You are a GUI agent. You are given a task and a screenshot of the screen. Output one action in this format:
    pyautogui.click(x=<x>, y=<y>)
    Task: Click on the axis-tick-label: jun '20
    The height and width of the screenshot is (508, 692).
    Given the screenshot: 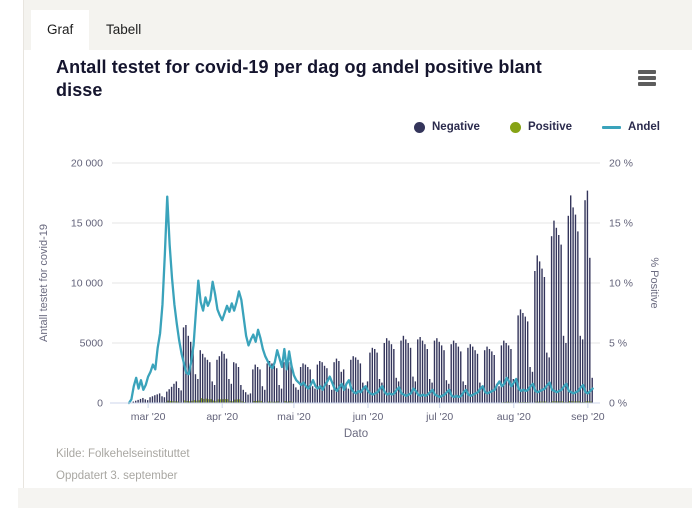 What is the action you would take?
    pyautogui.click(x=368, y=417)
    